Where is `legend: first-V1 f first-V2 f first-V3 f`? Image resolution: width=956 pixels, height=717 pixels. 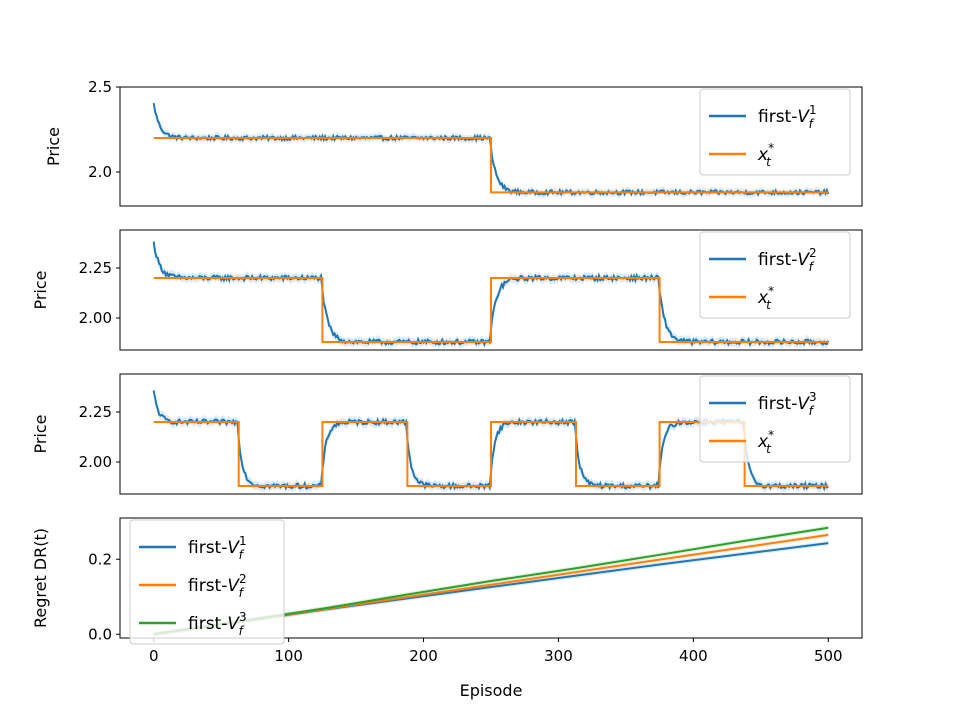 legend: first-V1 f first-V2 f first-V3 f is located at coordinates (207, 582).